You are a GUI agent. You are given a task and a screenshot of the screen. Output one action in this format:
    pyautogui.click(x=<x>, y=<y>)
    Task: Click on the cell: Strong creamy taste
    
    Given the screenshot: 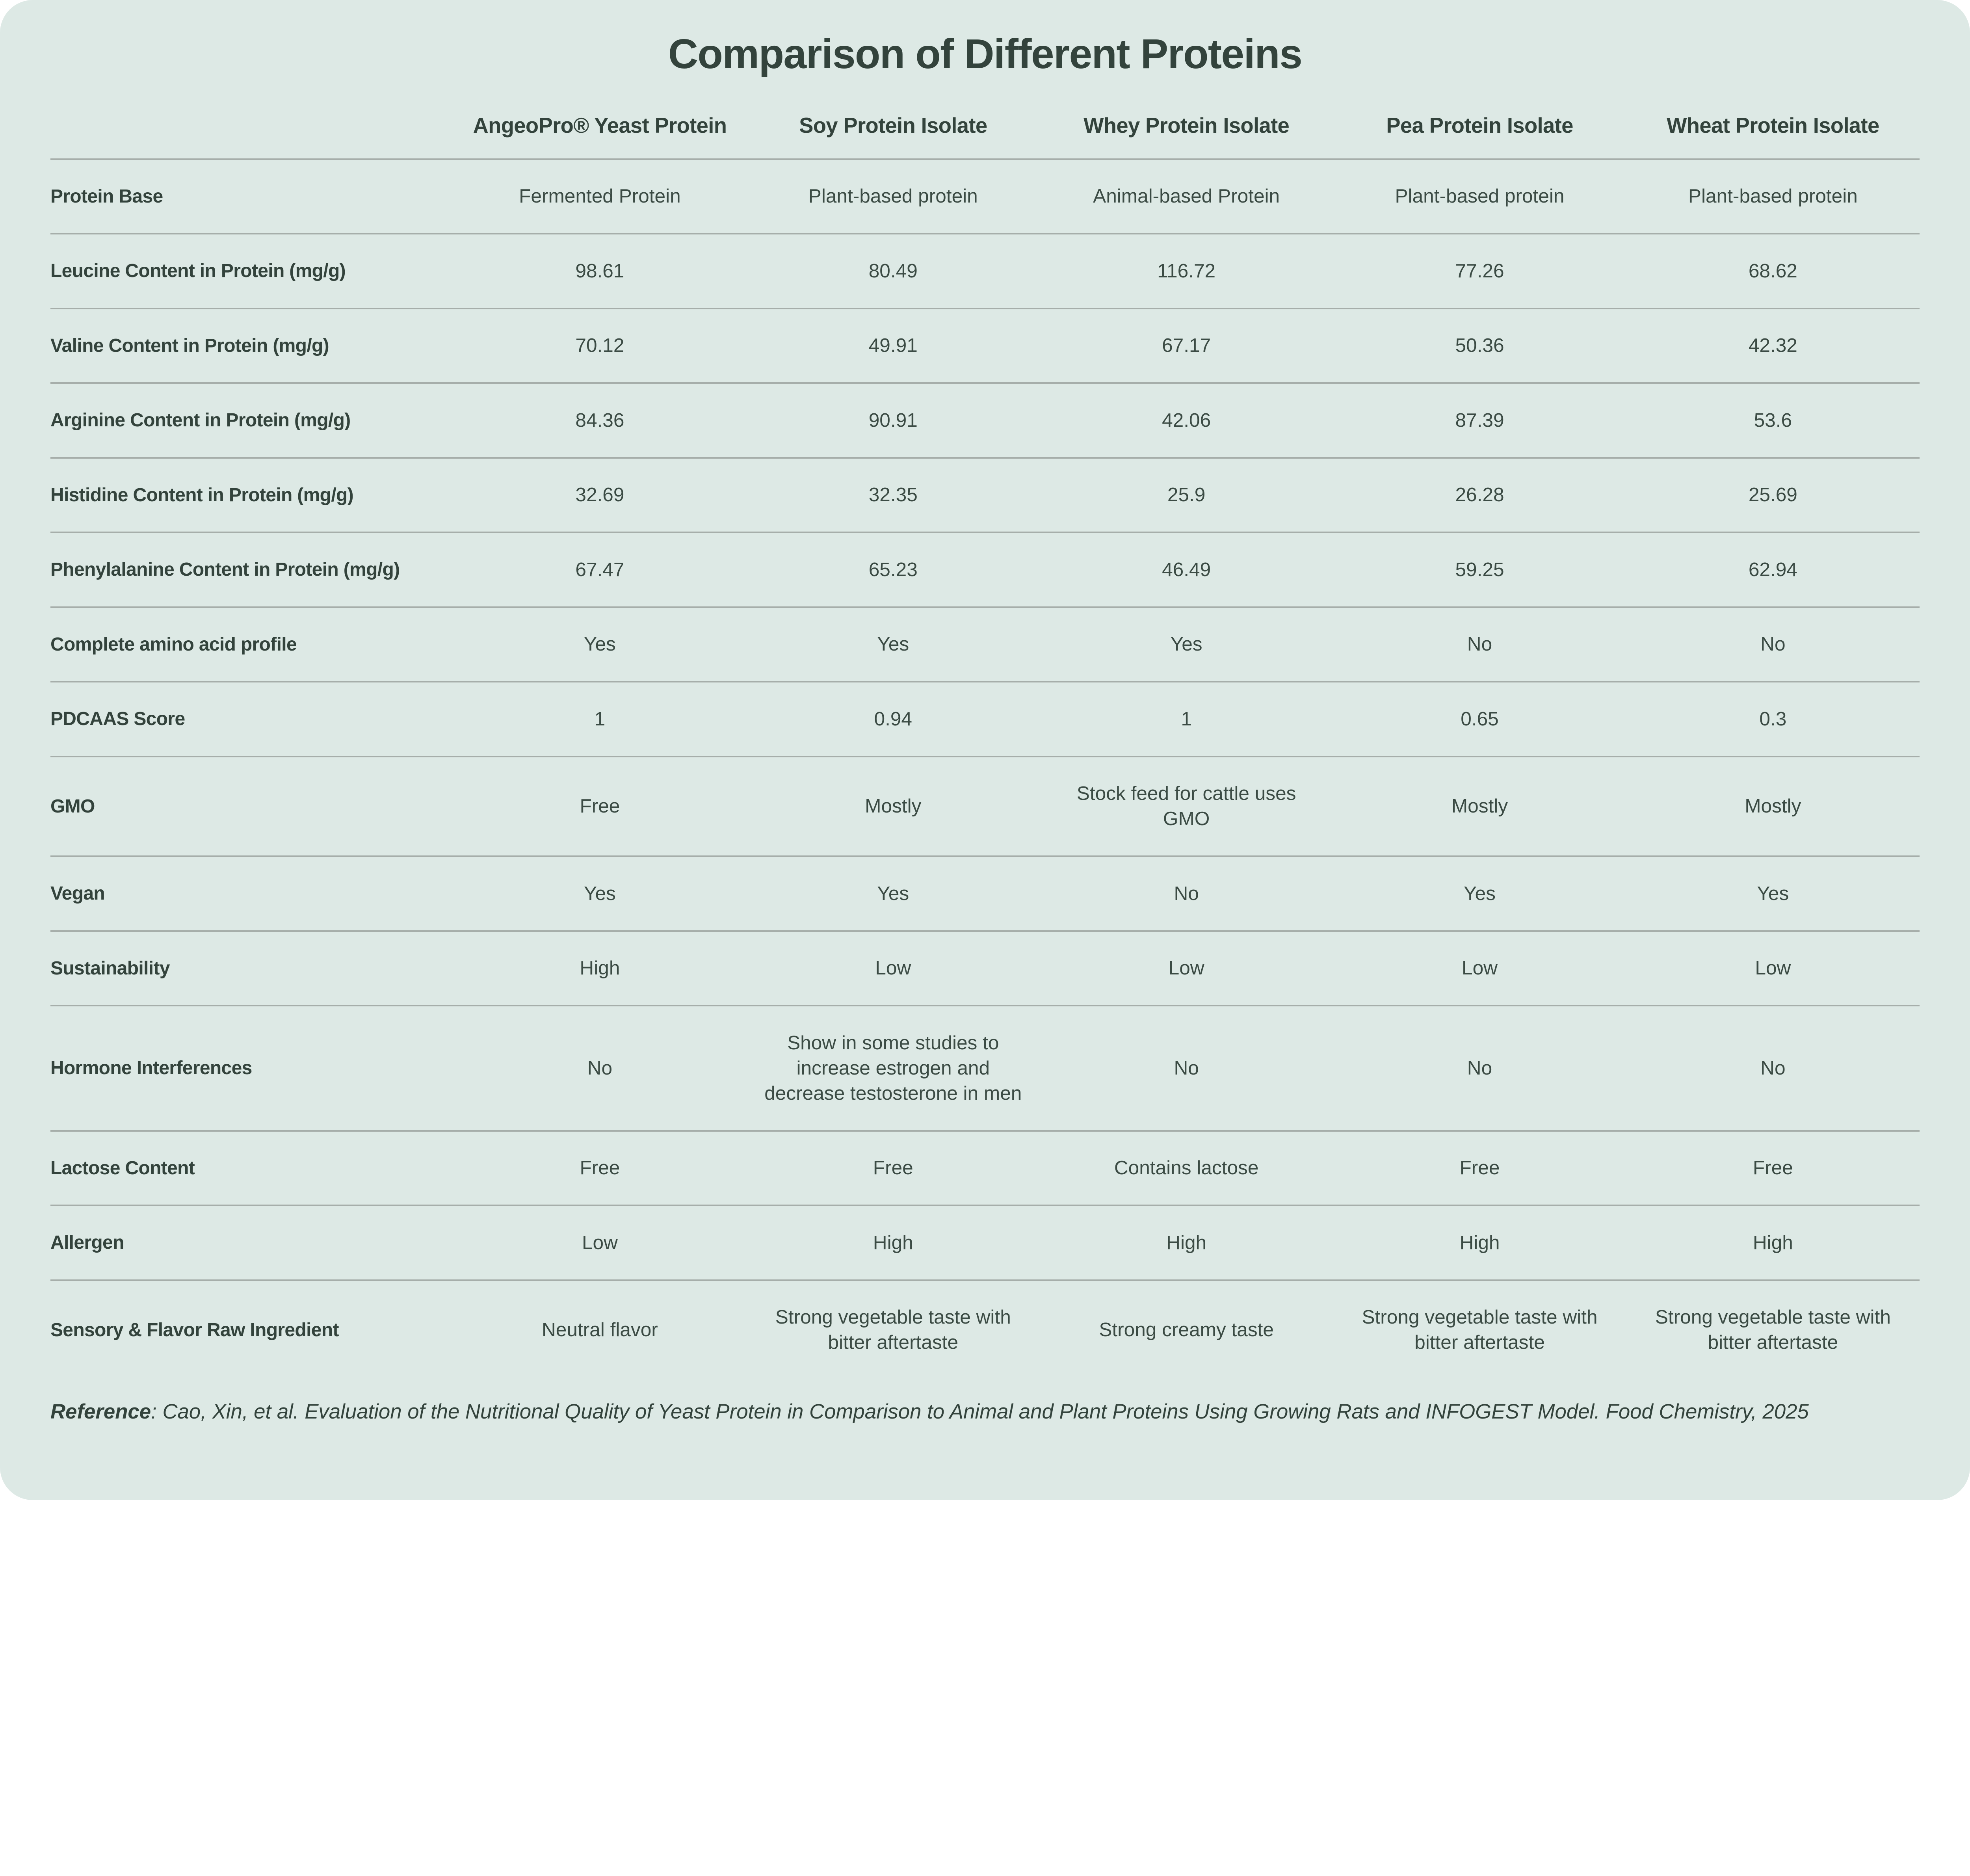 What is the action you would take?
    pyautogui.click(x=1186, y=1330)
    